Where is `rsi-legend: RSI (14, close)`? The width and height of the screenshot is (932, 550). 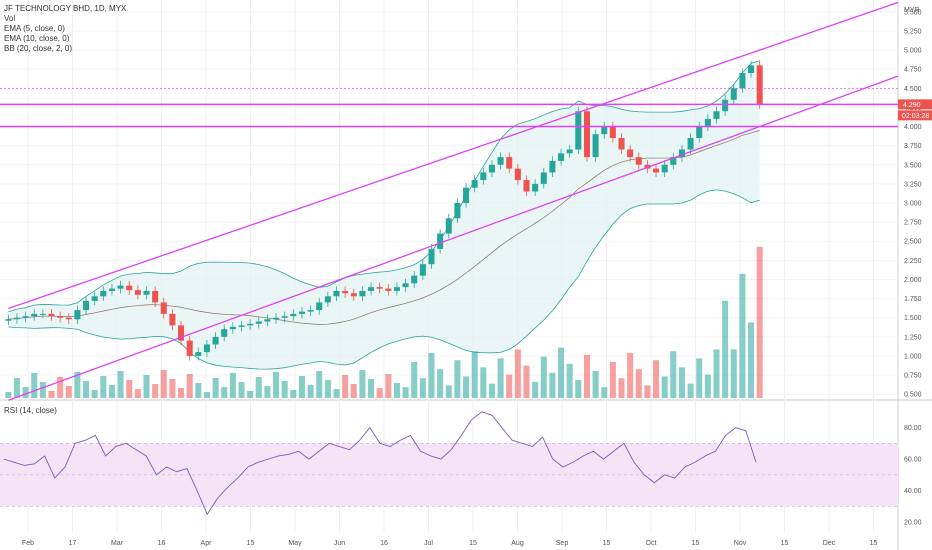
rsi-legend: RSI (14, close) is located at coordinates (30, 410).